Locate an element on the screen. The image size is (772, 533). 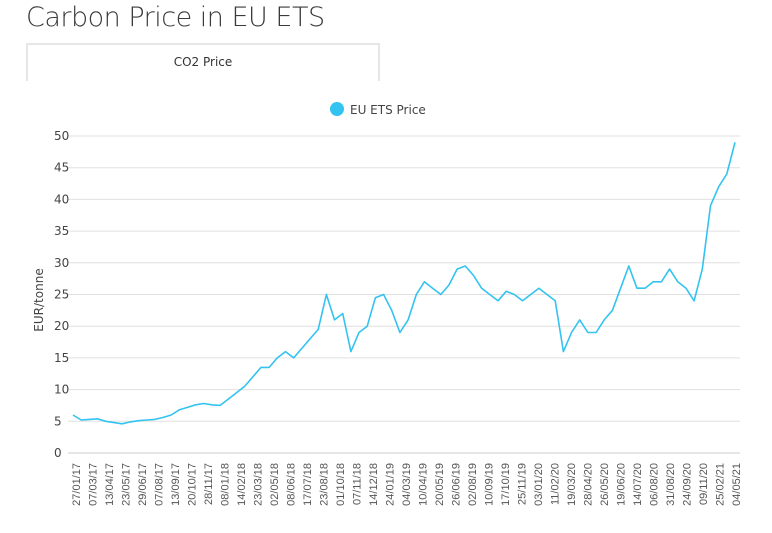
x-tick-label: 24/09/20 is located at coordinates (688, 484).